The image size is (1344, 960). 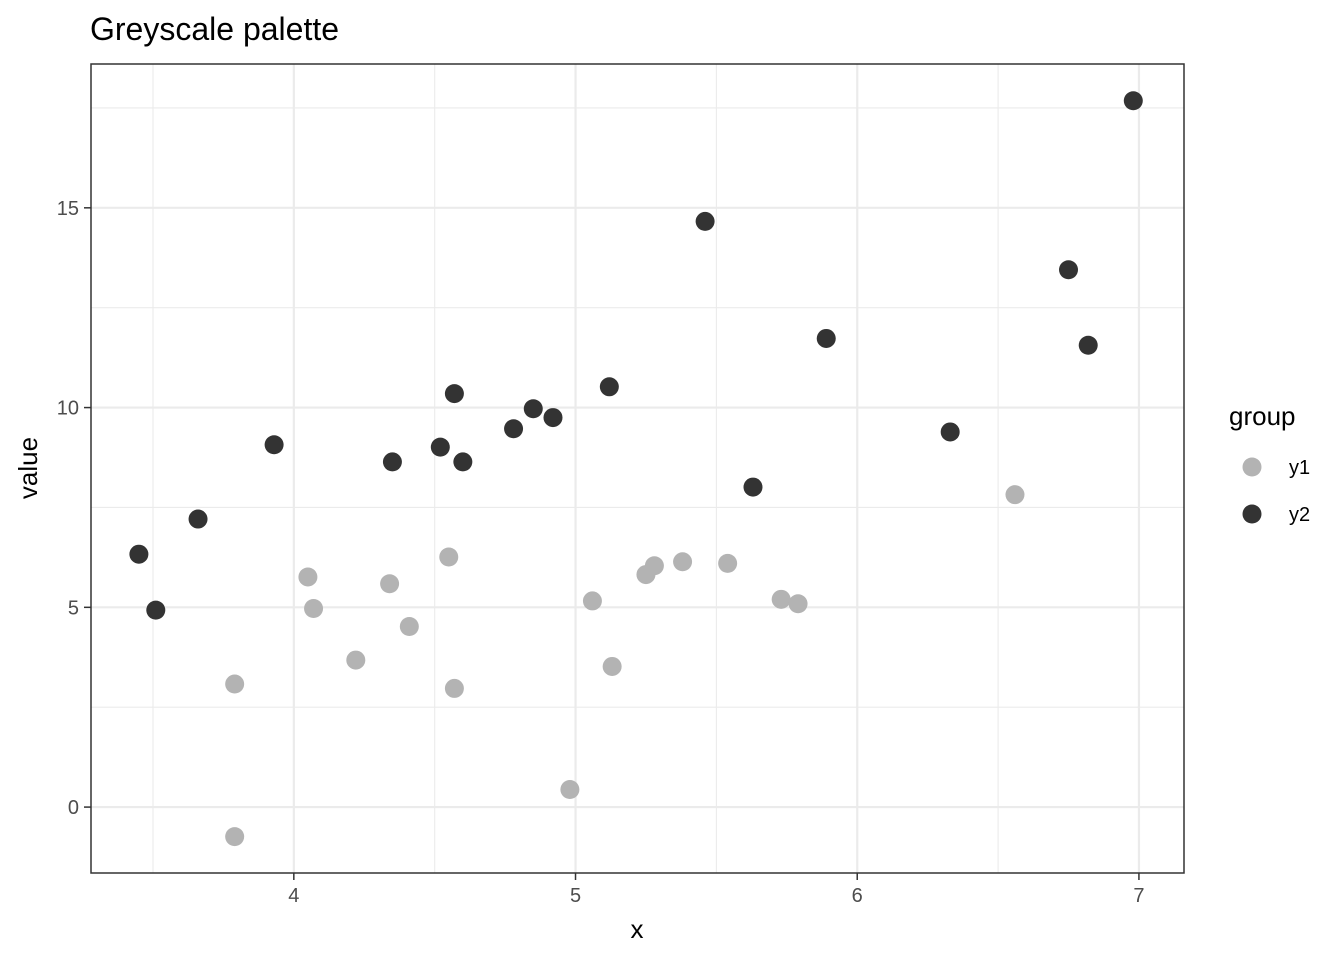 I want to click on legend-key-y2, so click(x=1252, y=514).